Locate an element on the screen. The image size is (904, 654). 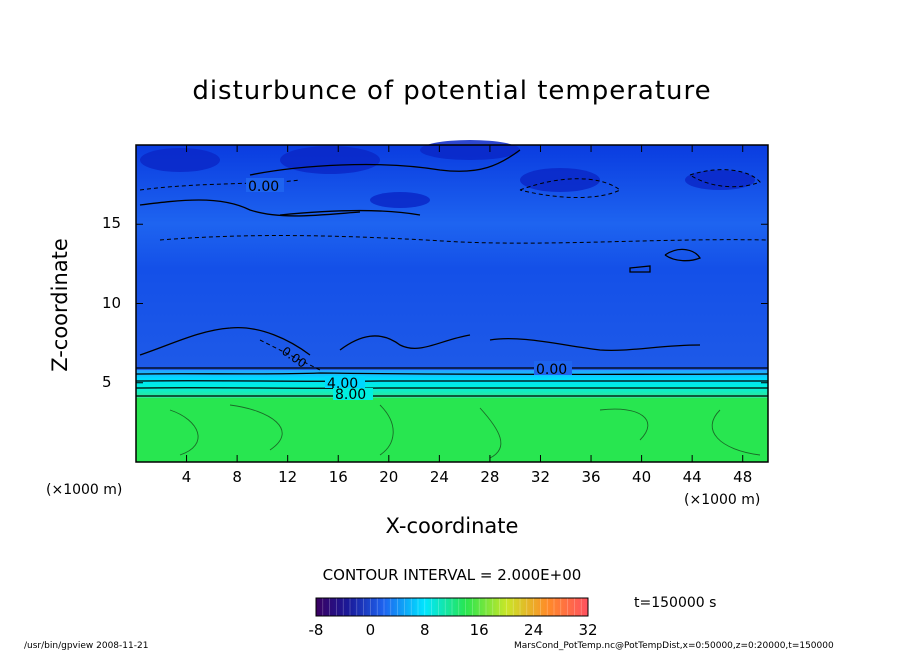
x-unit-left: (×1000 m) is located at coordinates (84, 490).